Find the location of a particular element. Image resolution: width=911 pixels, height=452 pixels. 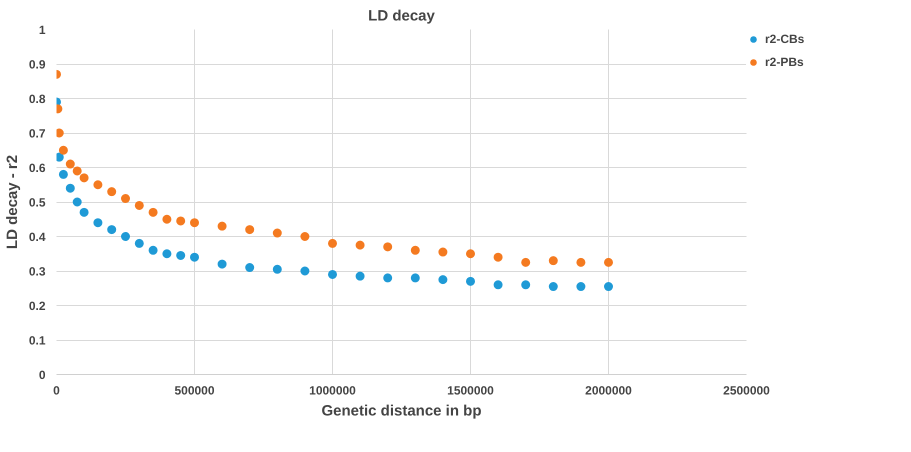

x-axis-title: Genetic distance in bp is located at coordinates (401, 411).